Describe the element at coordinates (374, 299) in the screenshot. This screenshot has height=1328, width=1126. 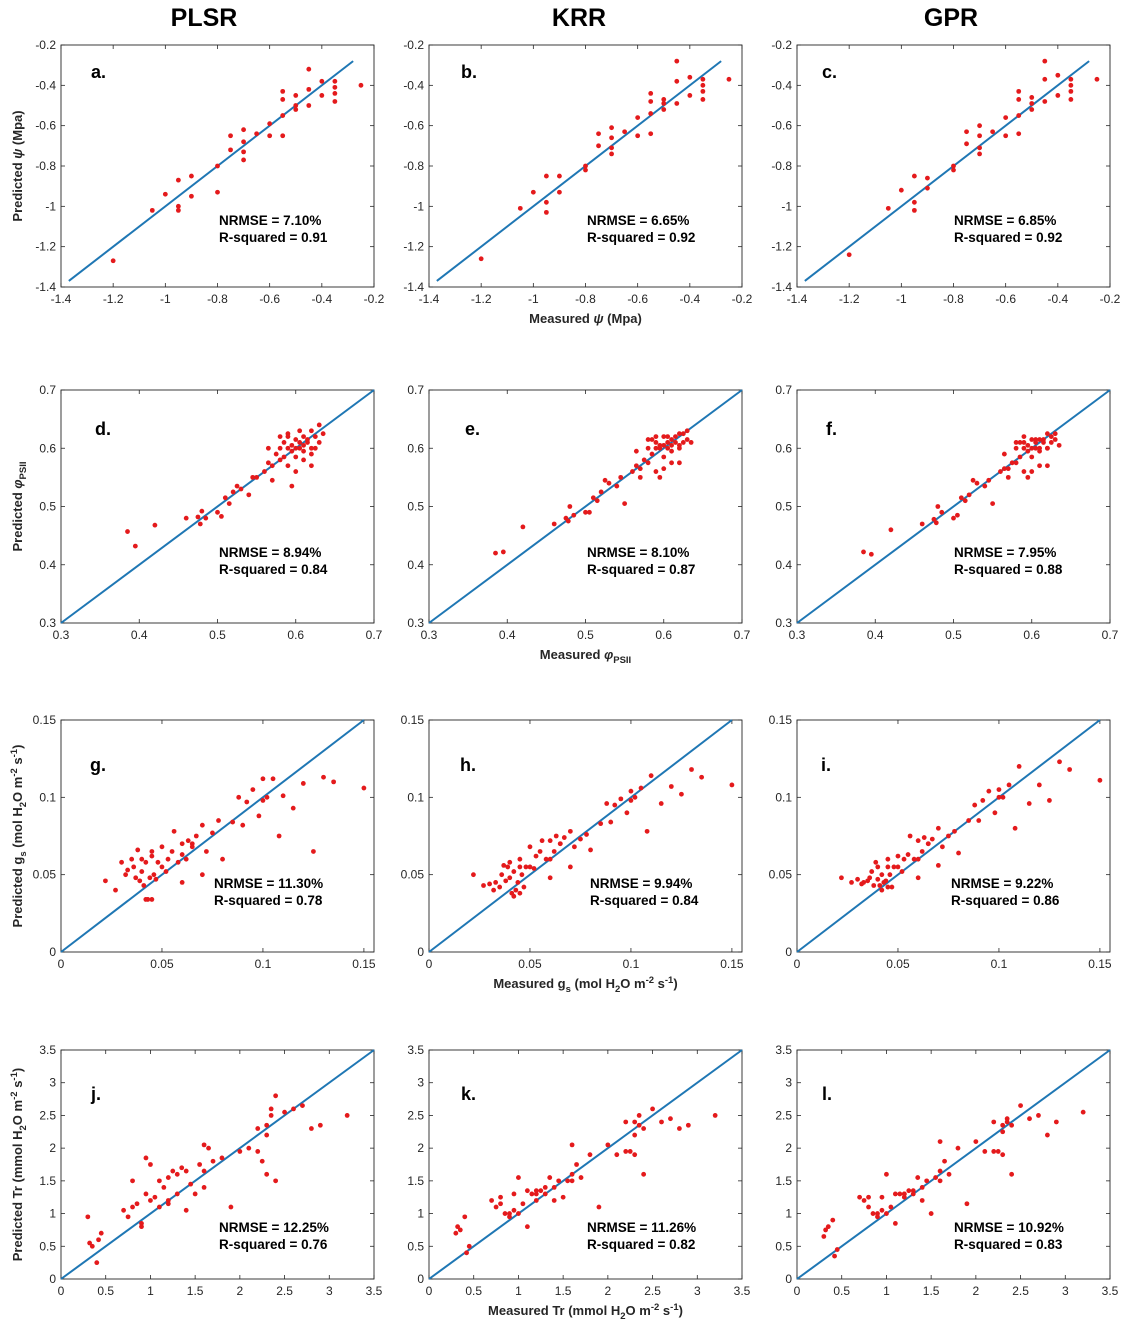
I see `x-tick-label: -0.2` at that location.